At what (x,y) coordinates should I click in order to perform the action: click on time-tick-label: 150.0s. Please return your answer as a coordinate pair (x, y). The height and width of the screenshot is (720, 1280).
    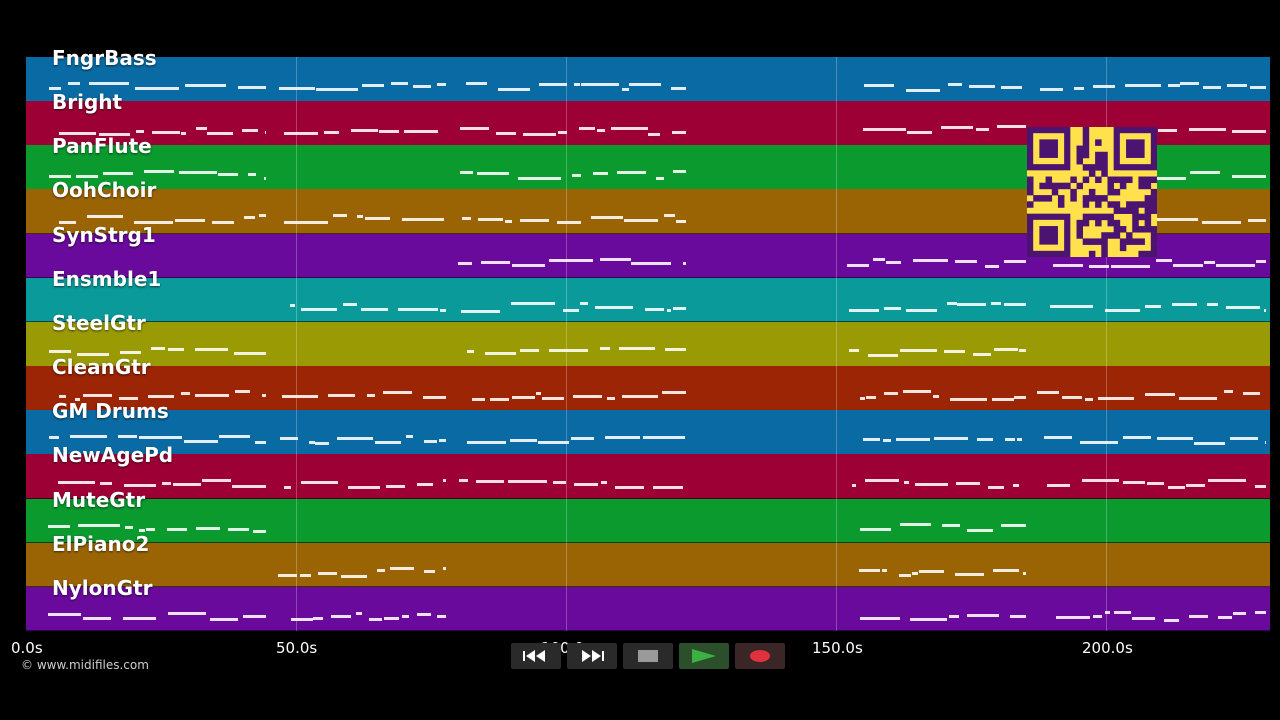
    Looking at the image, I should click on (837, 648).